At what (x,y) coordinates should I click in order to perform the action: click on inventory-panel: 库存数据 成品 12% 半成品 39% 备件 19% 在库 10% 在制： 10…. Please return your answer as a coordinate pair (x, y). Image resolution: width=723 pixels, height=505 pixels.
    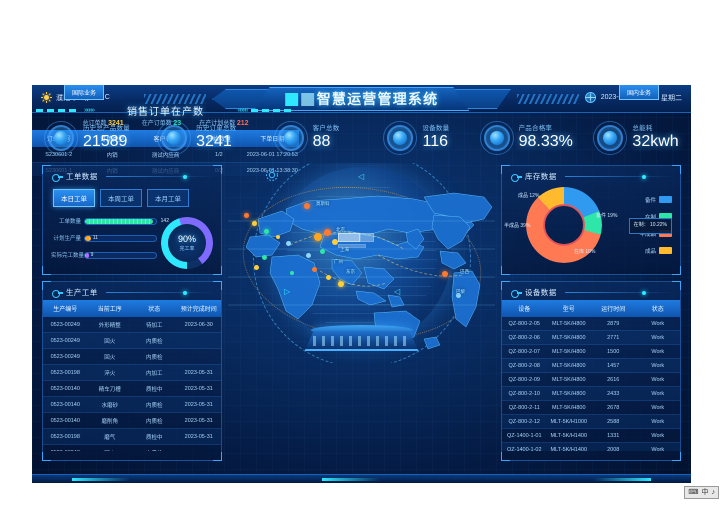
    Looking at the image, I should click on (591, 220).